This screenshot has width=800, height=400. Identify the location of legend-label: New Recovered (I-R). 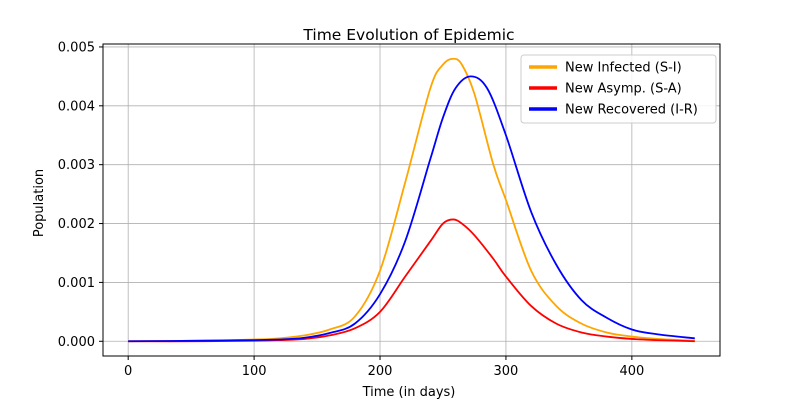
(631, 110).